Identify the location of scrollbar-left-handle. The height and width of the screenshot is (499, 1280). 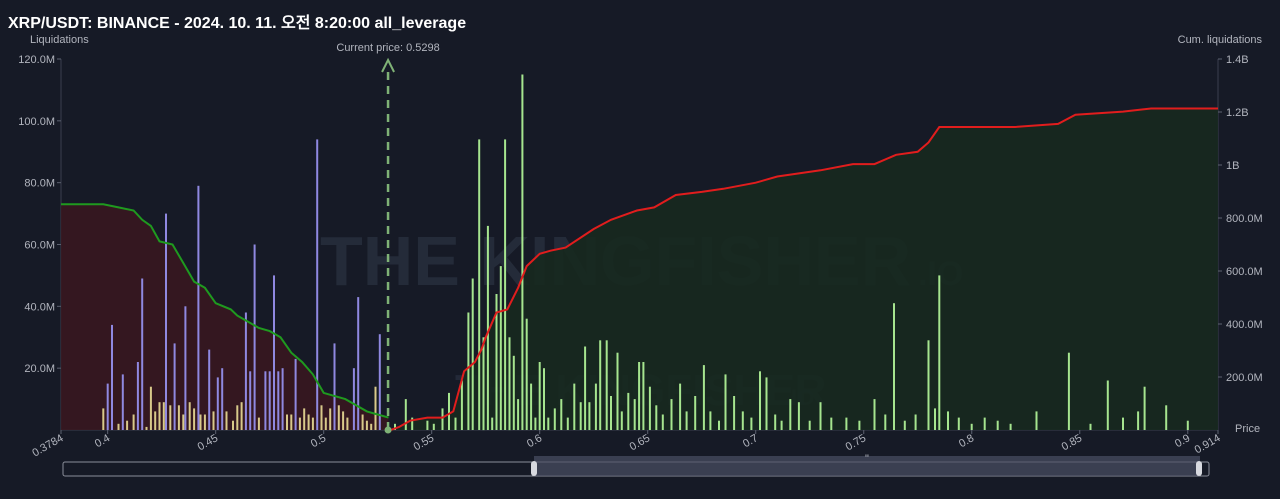
(534, 468).